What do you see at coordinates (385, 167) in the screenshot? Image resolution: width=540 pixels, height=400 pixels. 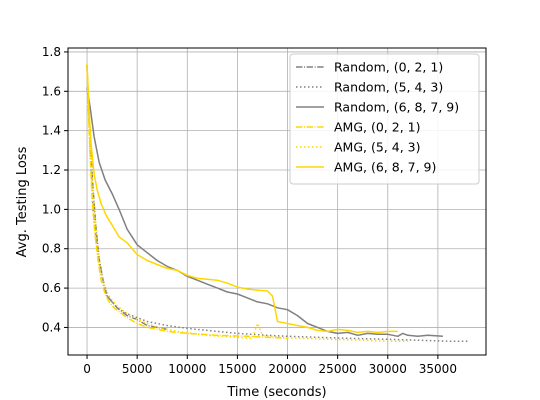 I see `legend-label: AMG, (6, 8, 7, 9)` at bounding box center [385, 167].